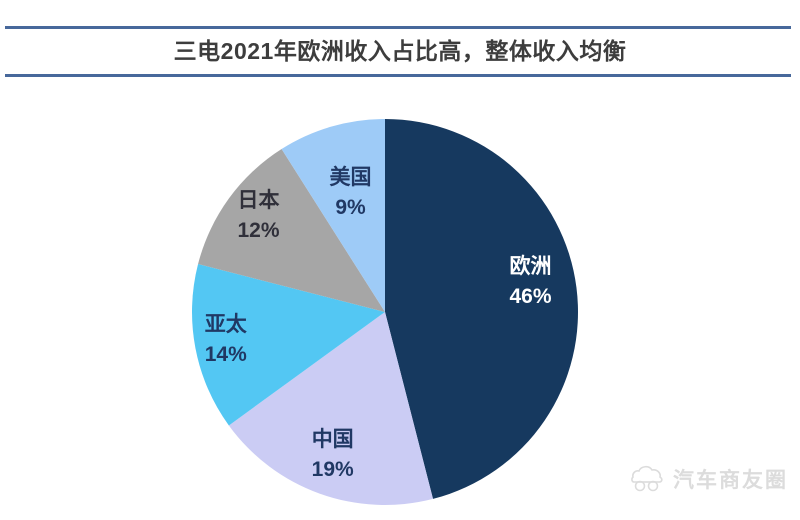 This screenshot has width=800, height=520. I want to click on slice-percent: 12%, so click(258, 231).